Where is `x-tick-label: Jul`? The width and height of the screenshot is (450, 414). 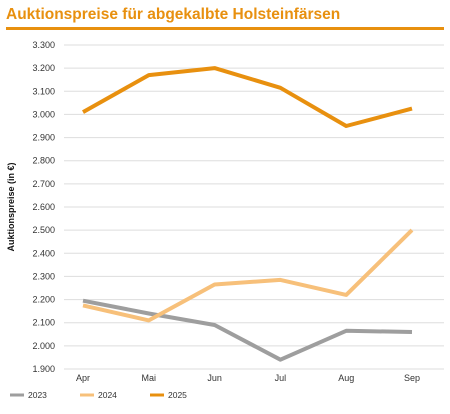
x-tick-label: Jul is located at coordinates (281, 378).